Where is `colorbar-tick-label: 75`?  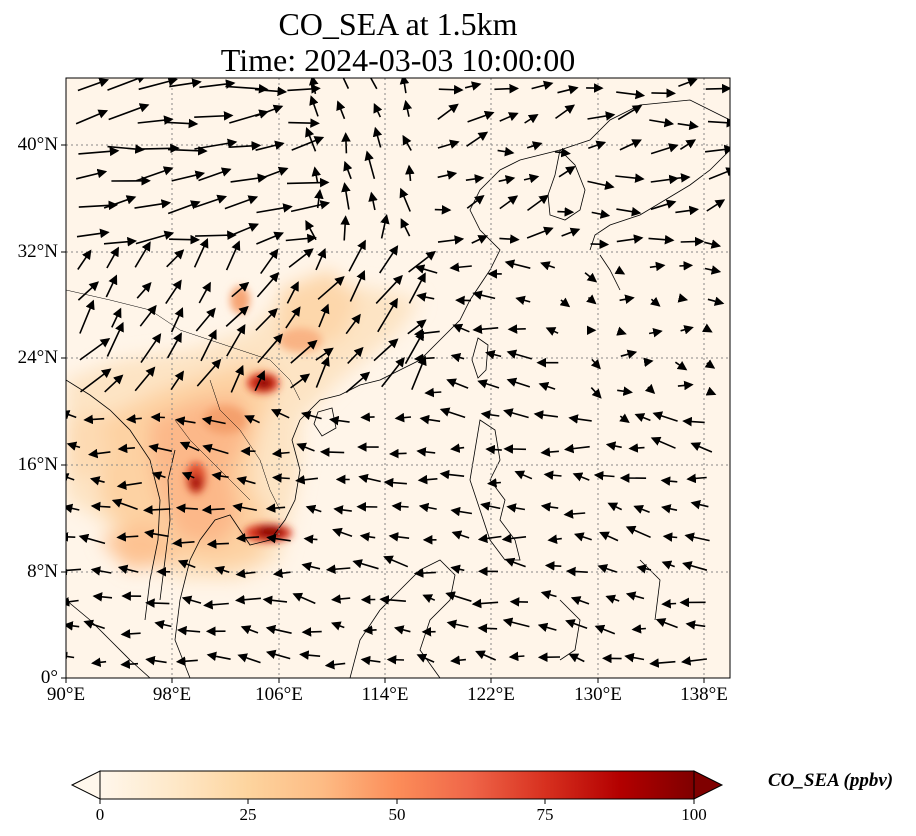
colorbar-tick-label: 75 is located at coordinates (545, 814).